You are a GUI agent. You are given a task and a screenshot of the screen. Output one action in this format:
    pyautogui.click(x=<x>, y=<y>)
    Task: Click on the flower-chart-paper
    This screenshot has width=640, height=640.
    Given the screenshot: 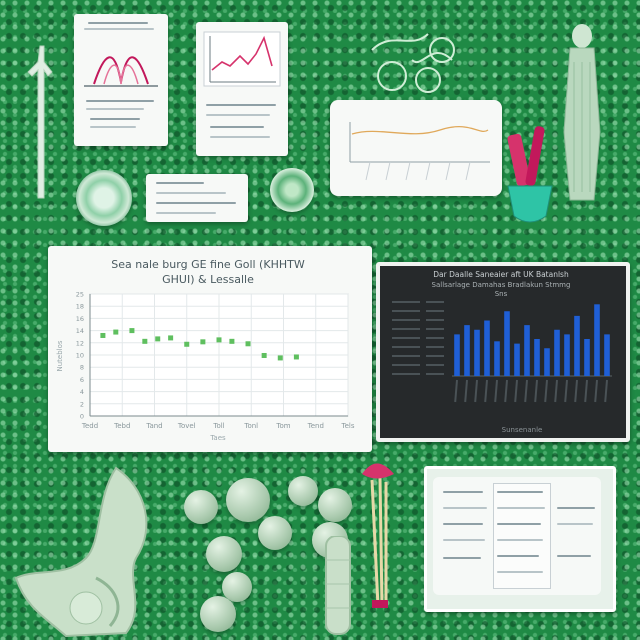 What is the action you would take?
    pyautogui.click(x=121, y=80)
    